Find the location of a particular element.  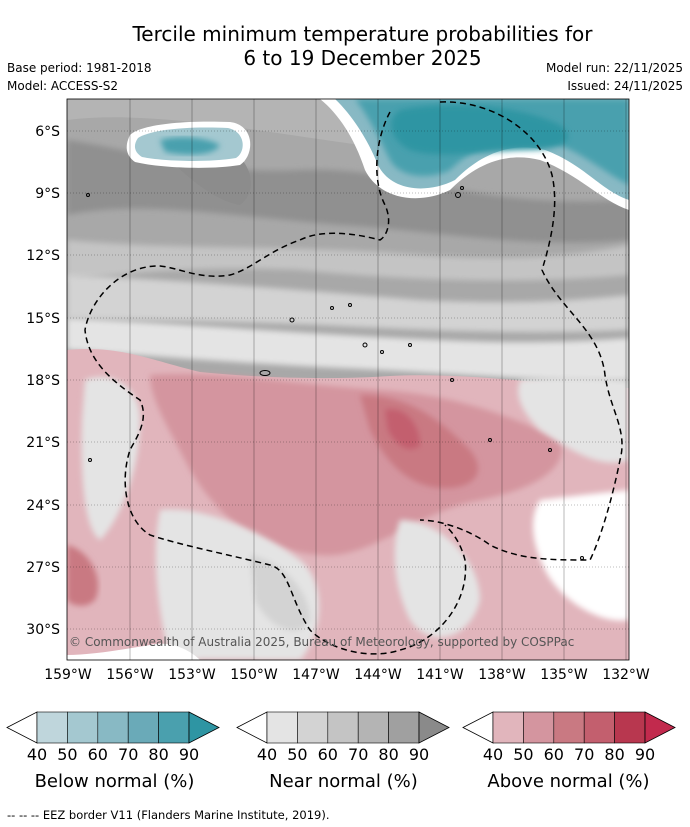

lon-label: 150°W is located at coordinates (254, 675).